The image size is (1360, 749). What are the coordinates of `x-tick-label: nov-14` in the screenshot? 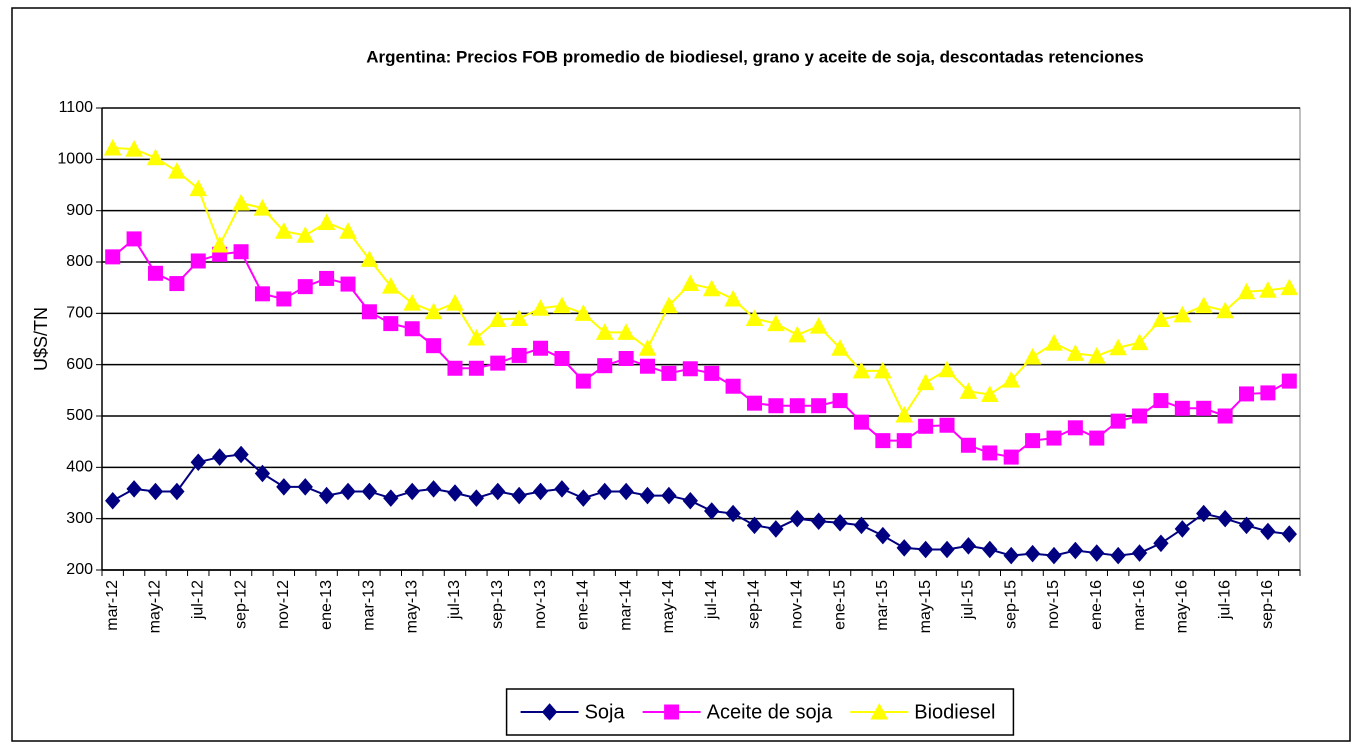 It's located at (796, 604).